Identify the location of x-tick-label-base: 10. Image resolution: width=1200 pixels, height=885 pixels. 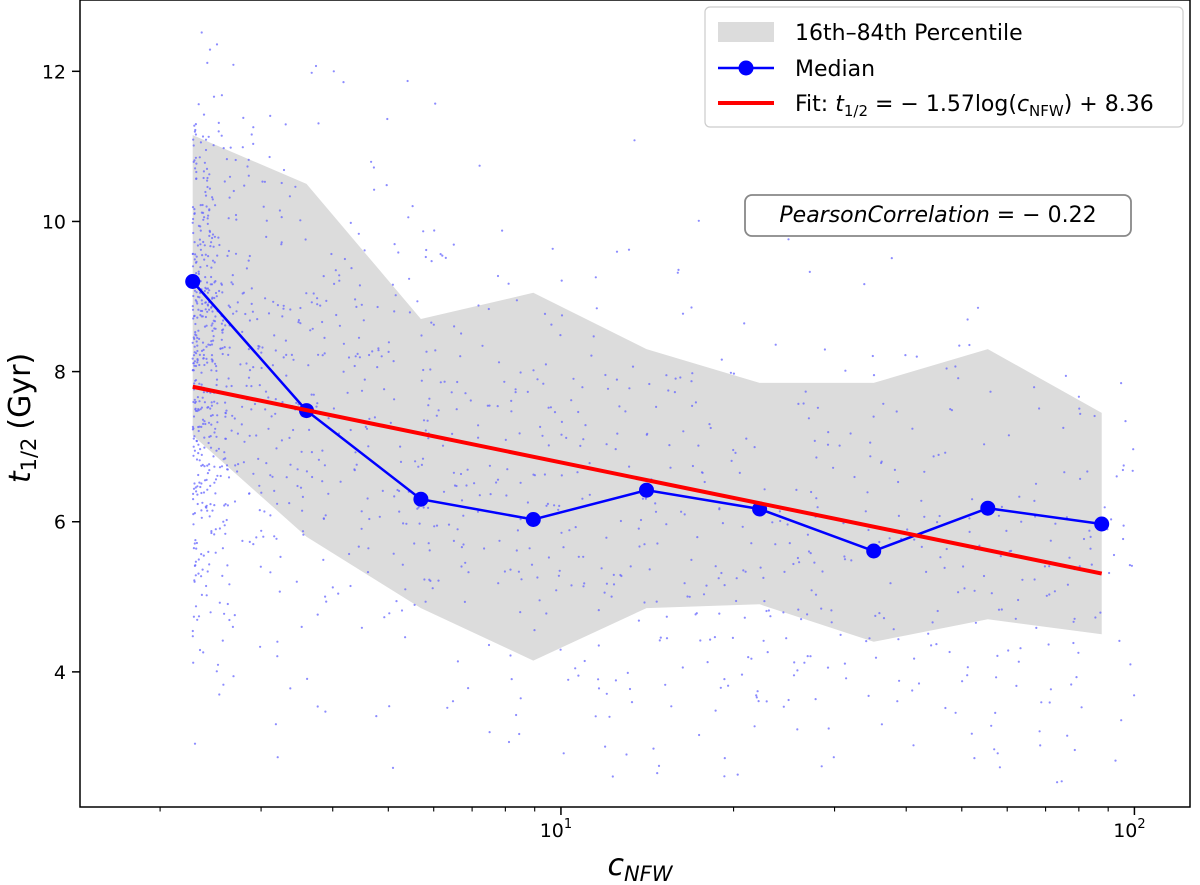
(1125, 831).